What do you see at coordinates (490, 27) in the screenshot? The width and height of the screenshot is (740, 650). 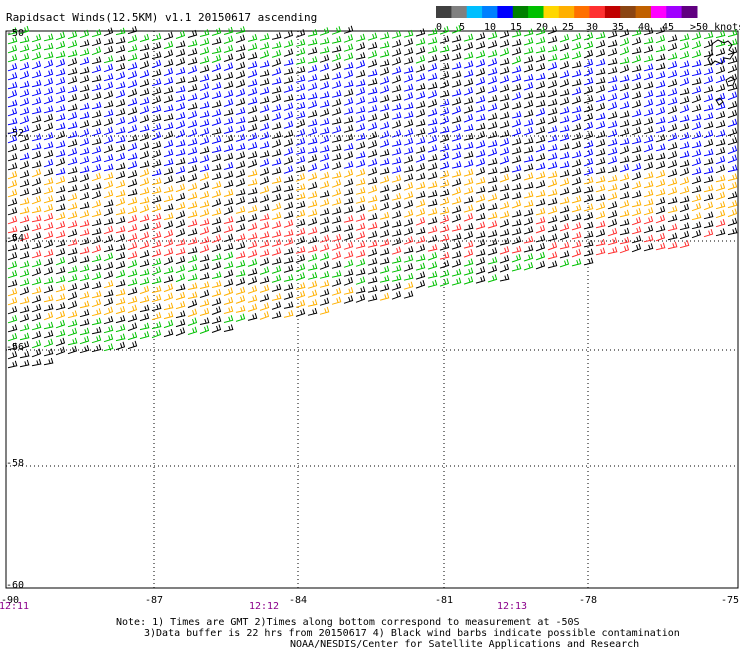 I see `colorbar-label: 10` at bounding box center [490, 27].